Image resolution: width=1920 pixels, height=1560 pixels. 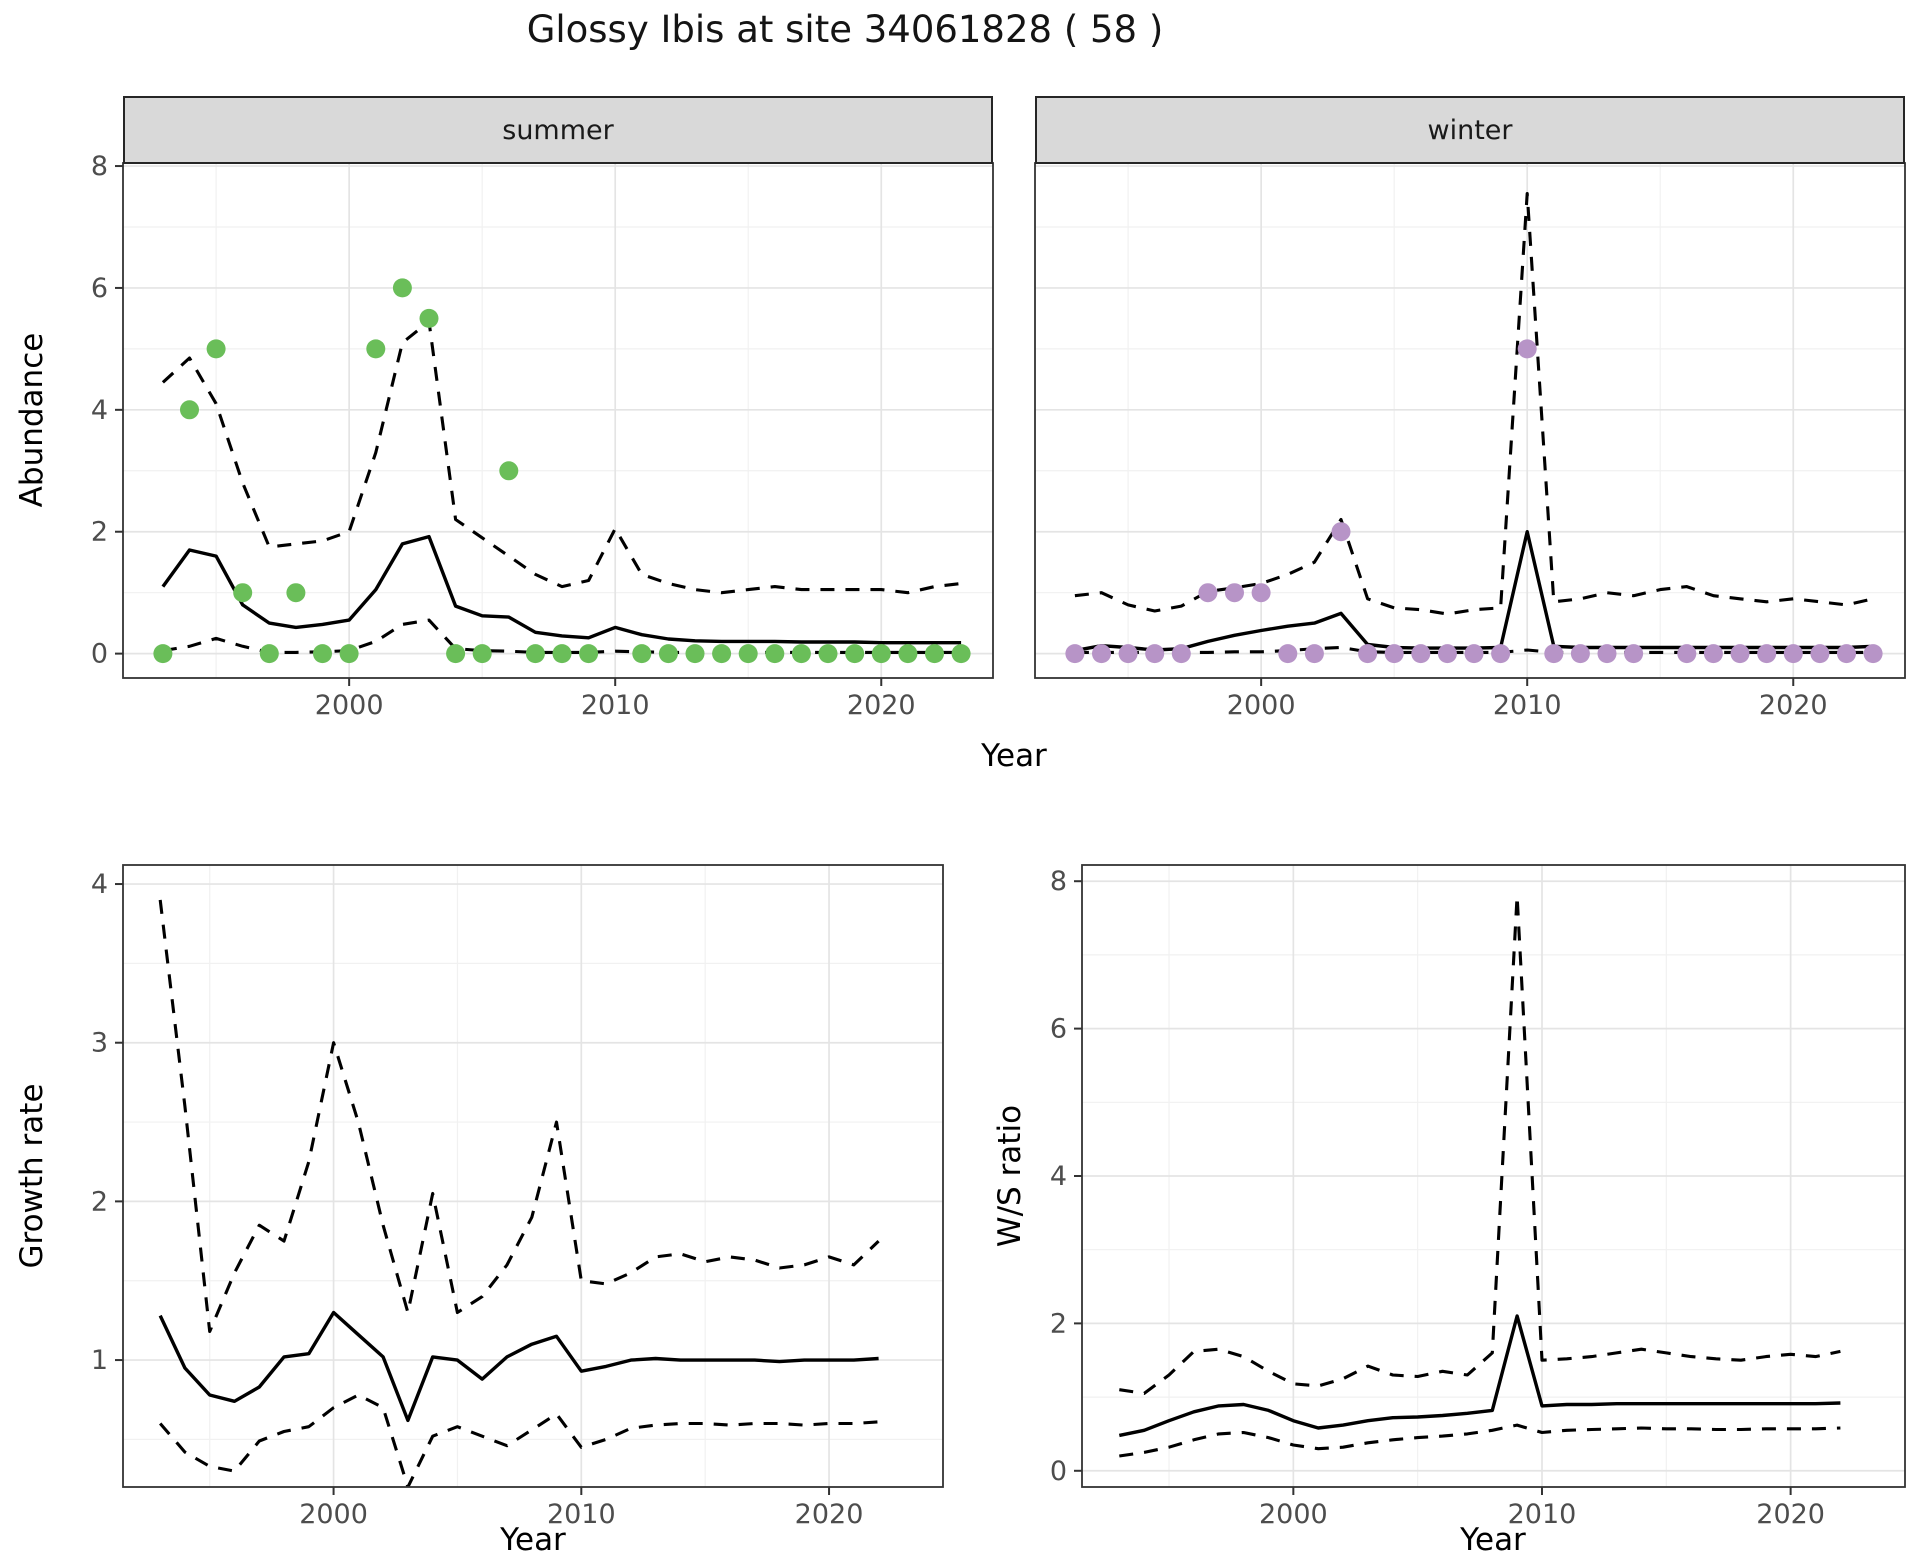 I want to click on ws-ratio-fit-line, so click(x=1479, y=1376).